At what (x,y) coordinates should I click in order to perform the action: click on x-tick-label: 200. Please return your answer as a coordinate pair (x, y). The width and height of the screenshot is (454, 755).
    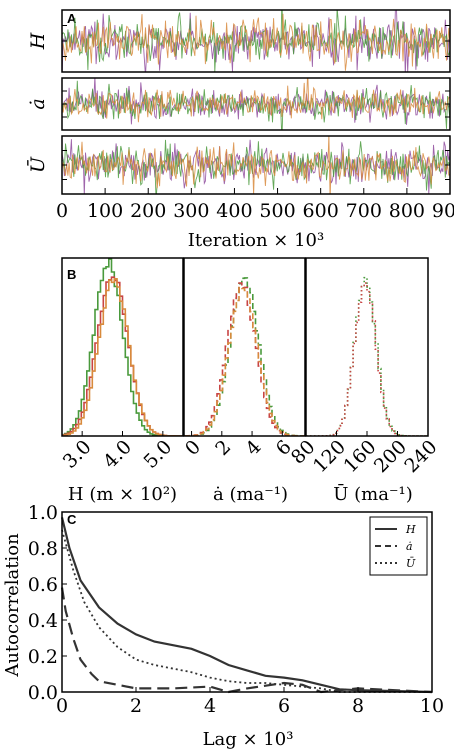
    Looking at the image, I should click on (148, 211).